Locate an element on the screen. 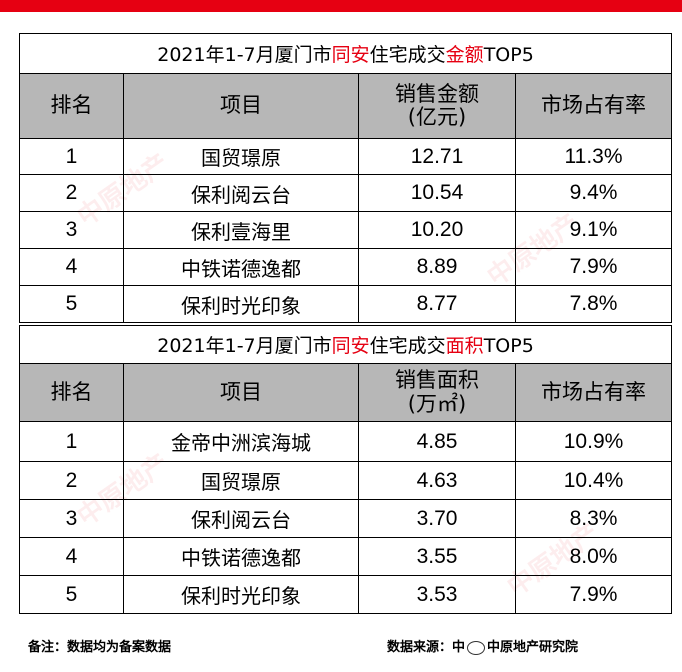 The image size is (682, 672). value-cell: 3.55 is located at coordinates (437, 556).